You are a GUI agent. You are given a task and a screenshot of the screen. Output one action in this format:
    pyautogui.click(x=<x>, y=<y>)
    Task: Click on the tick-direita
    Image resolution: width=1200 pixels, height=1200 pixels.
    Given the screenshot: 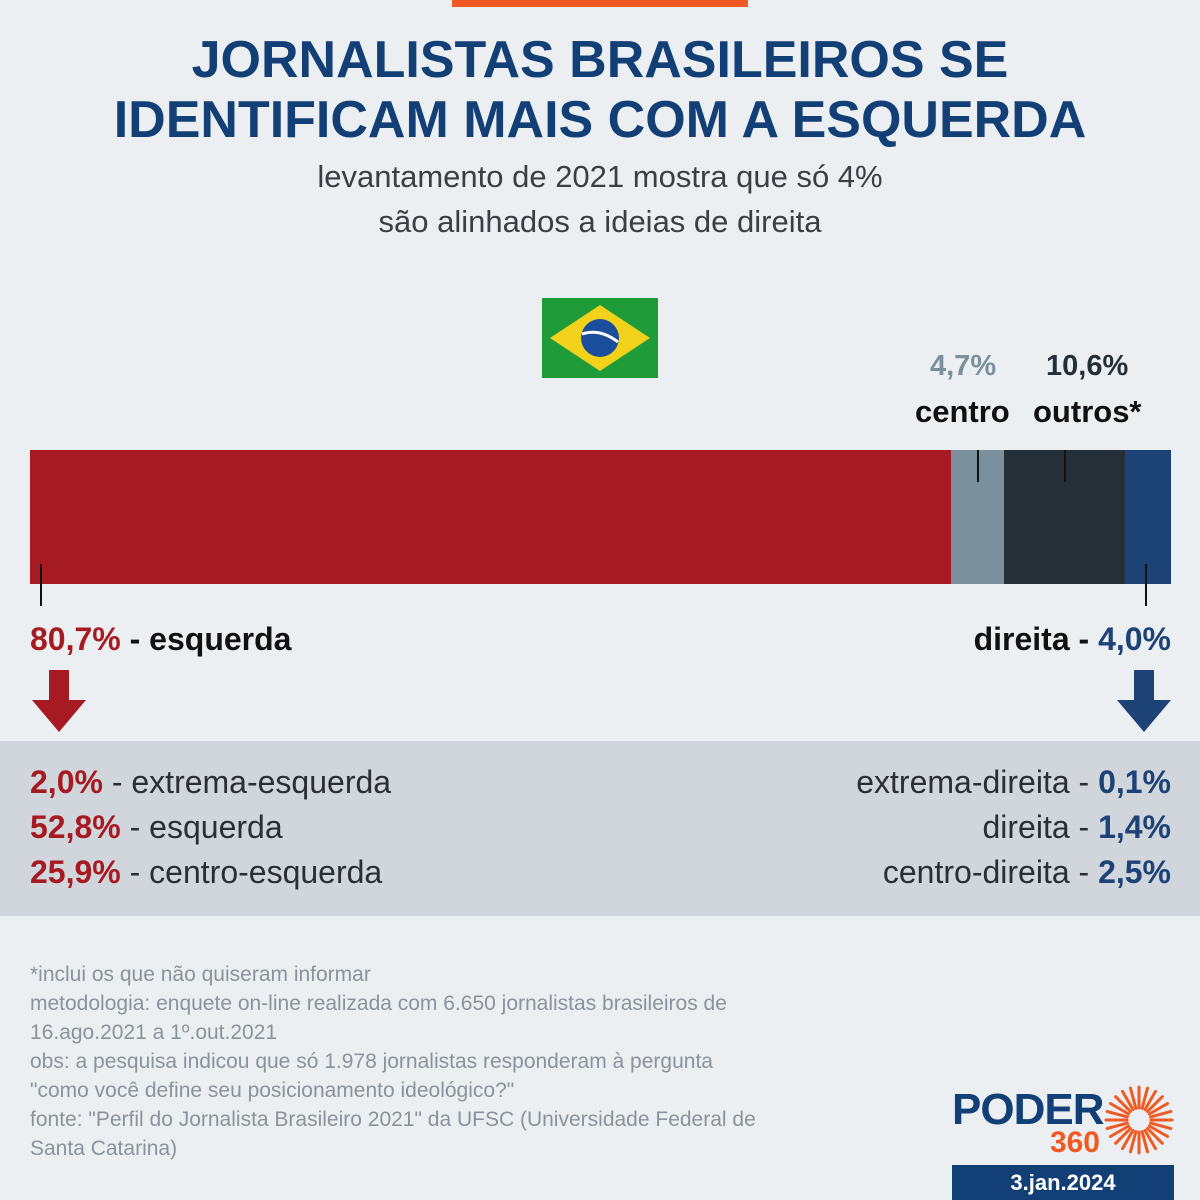 What is the action you would take?
    pyautogui.click(x=1146, y=585)
    